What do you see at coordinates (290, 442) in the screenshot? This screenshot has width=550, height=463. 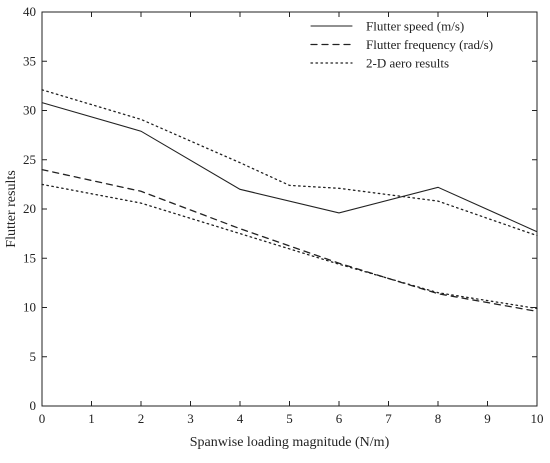 I see `x-axis-label: Spanwise loading magnitude (N/m)` at bounding box center [290, 442].